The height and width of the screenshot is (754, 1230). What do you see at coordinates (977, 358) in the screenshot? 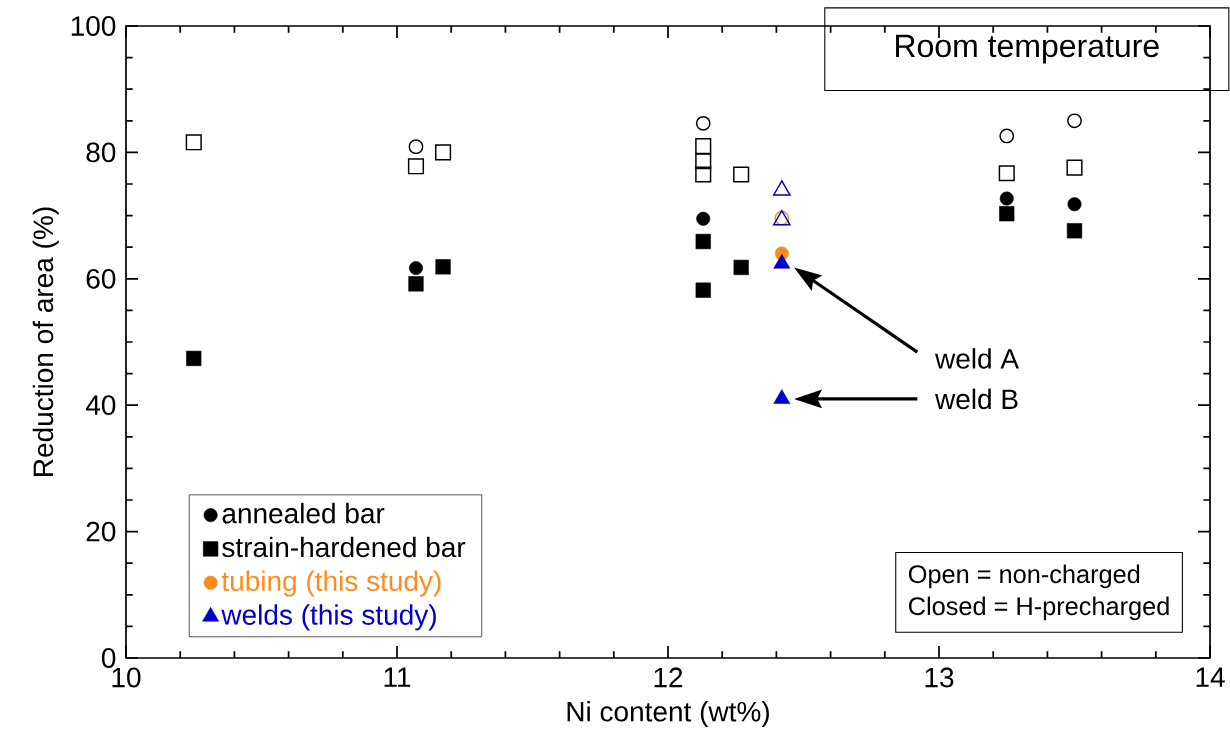
I see `annotation: weld A` at bounding box center [977, 358].